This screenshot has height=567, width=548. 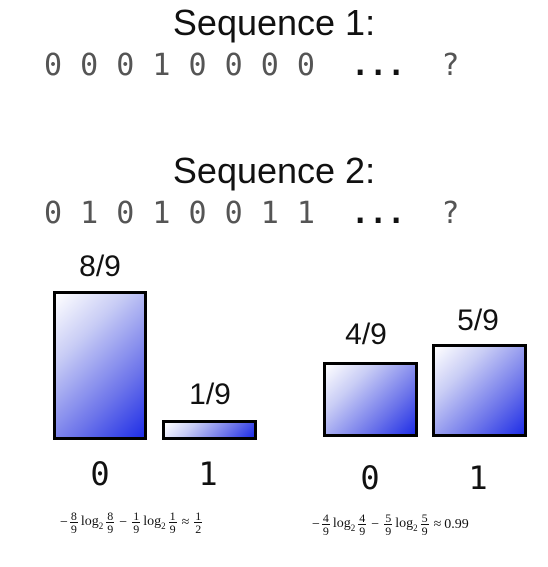 I want to click on formula1-minus: −, so click(x=64, y=522).